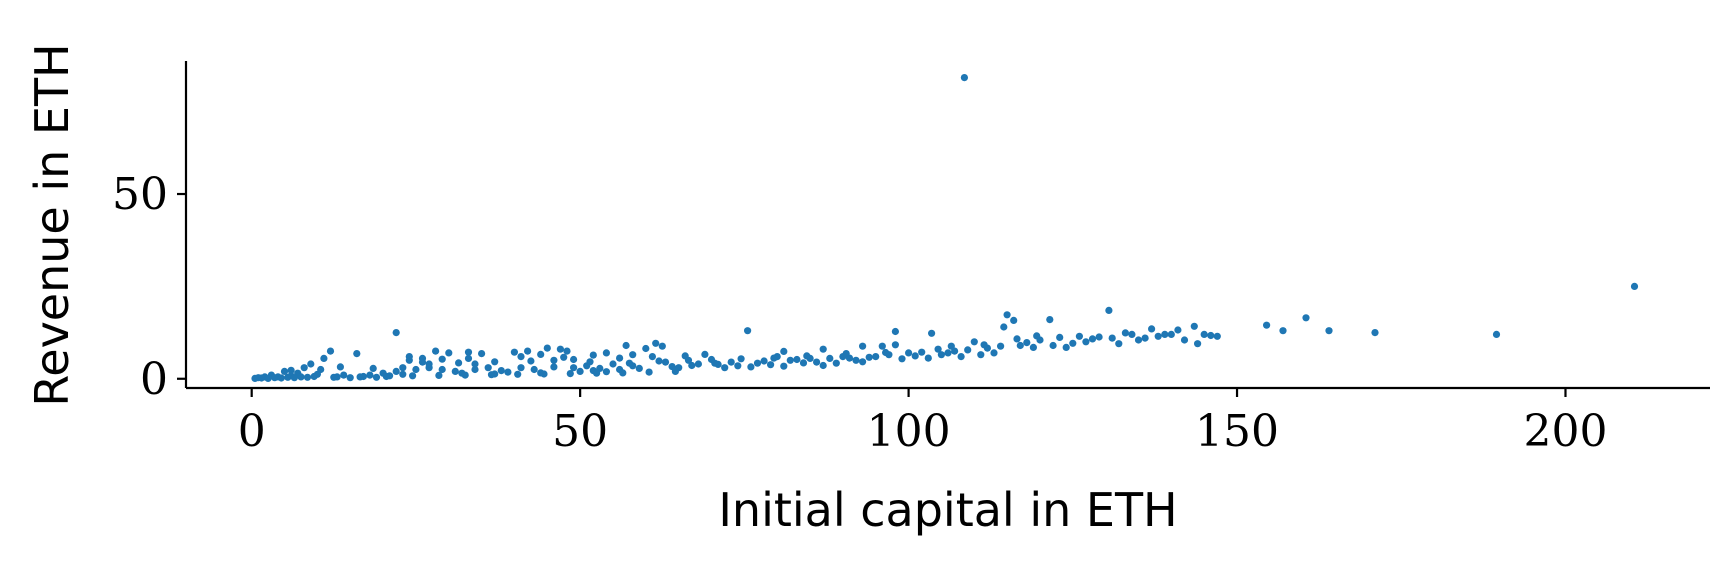 This screenshot has height=567, width=1735. Describe the element at coordinates (909, 431) in the screenshot. I see `x-tick-label: 100` at that location.